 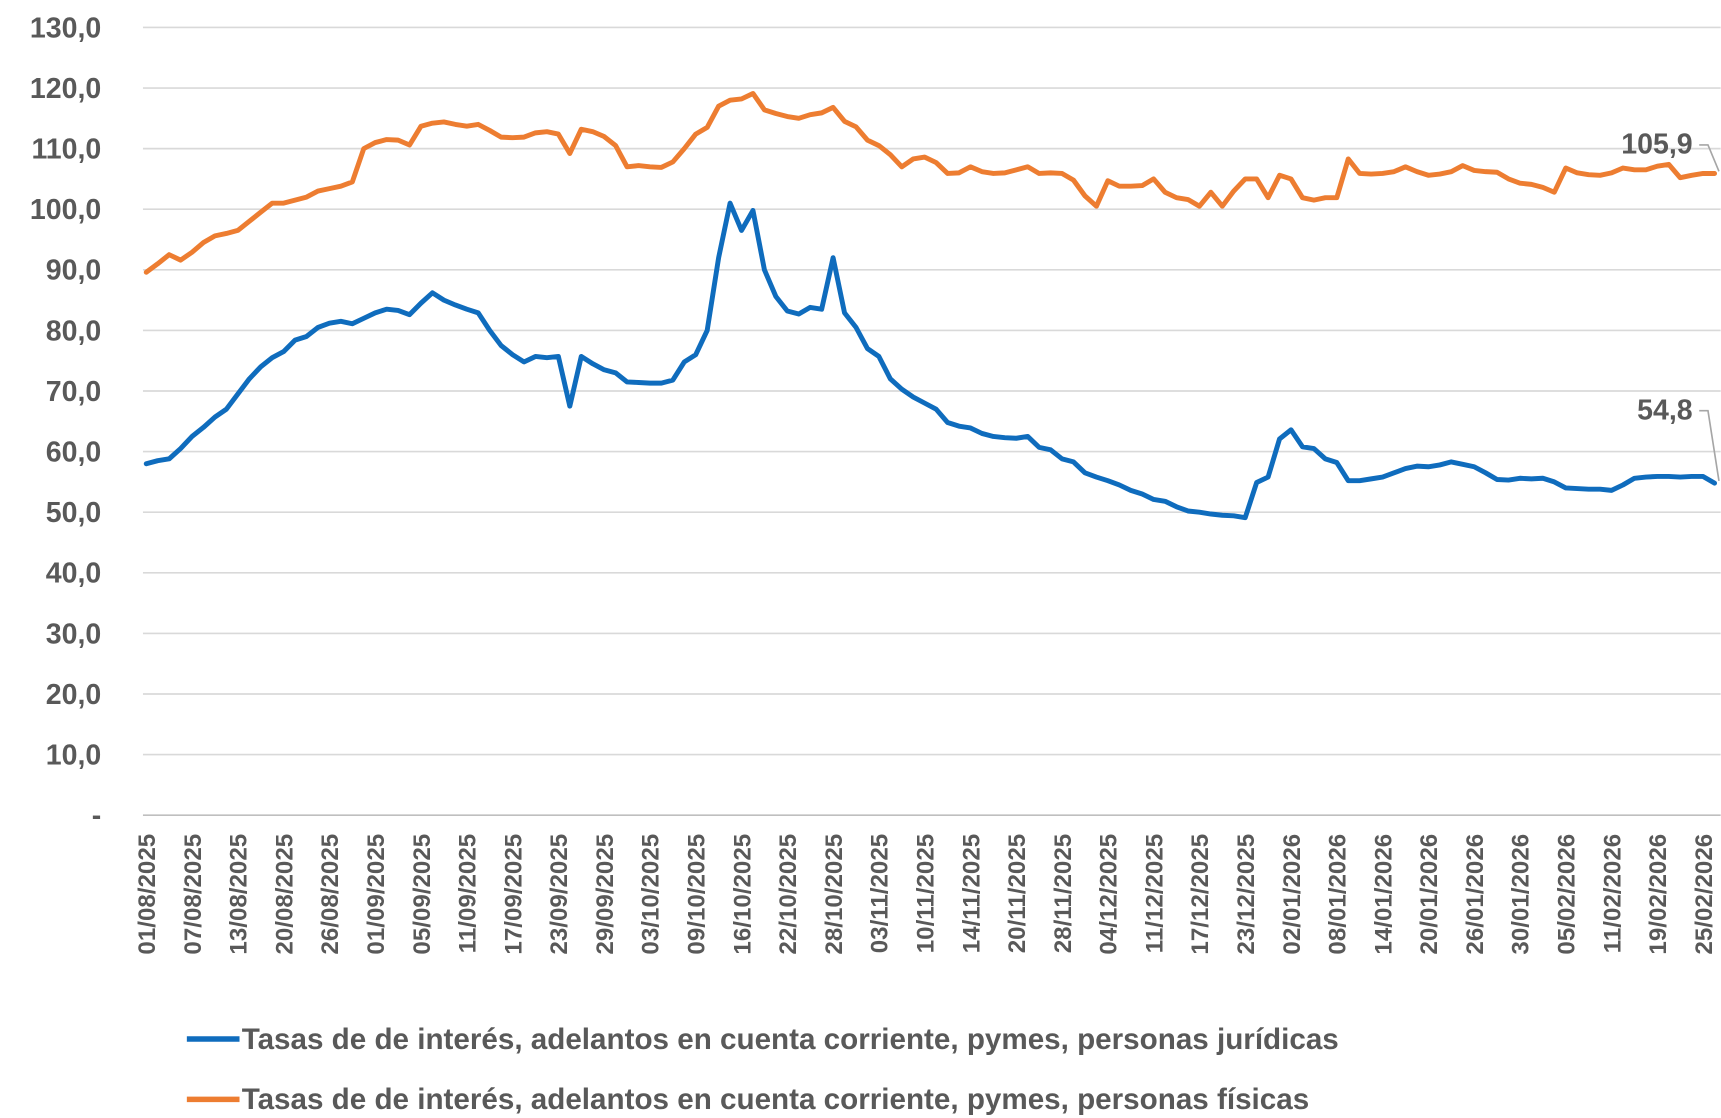 What do you see at coordinates (1656, 145) in the screenshot?
I see `data-label: 105,9` at bounding box center [1656, 145].